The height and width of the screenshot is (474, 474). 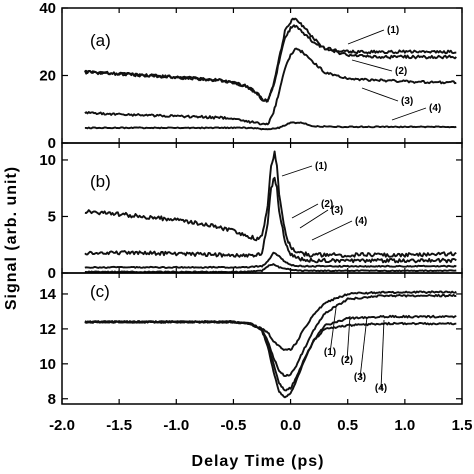 What do you see at coordinates (100, 291) in the screenshot?
I see `panel-label: (c)` at bounding box center [100, 291].